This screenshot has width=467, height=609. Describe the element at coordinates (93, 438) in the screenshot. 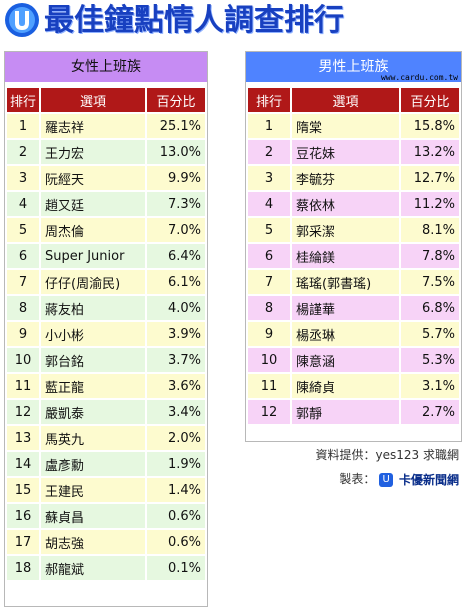

I see `name-cell: 馬英九` at that location.